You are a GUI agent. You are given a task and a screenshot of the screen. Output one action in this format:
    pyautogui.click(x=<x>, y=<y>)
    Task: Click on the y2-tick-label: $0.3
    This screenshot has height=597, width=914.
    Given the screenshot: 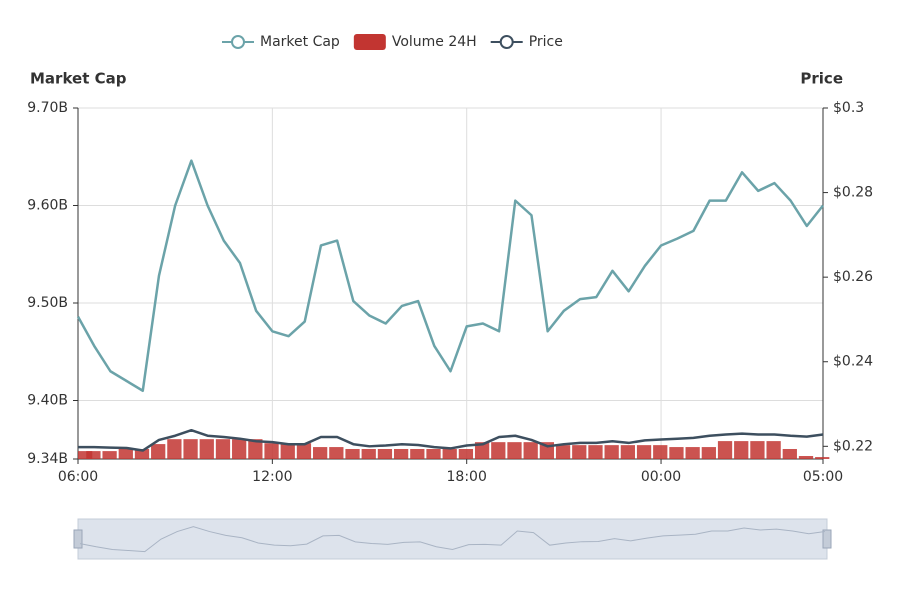 What is the action you would take?
    pyautogui.click(x=848, y=108)
    